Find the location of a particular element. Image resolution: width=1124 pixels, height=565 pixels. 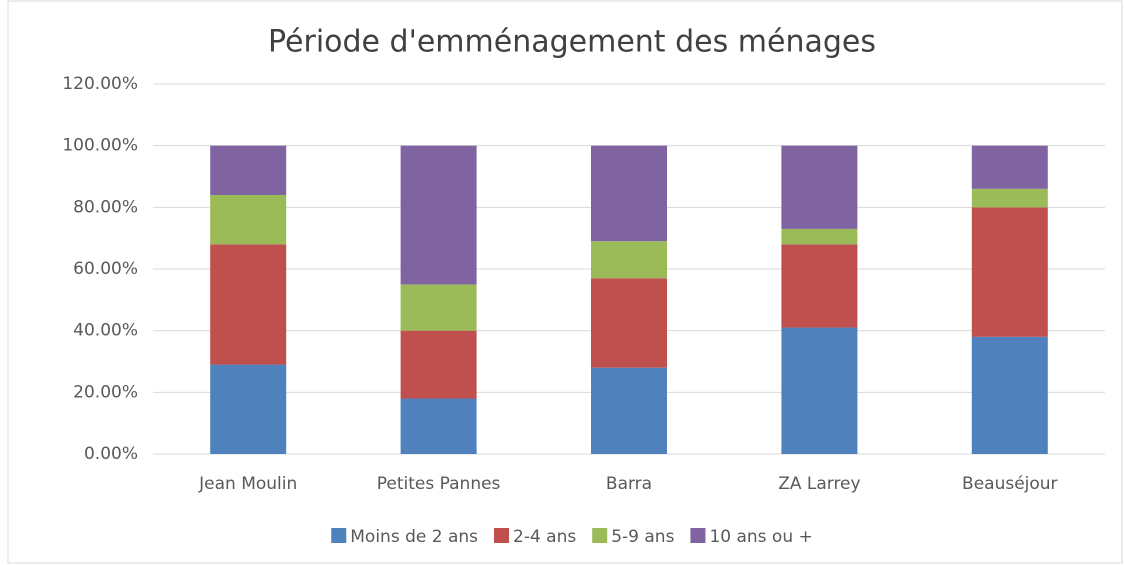

y-tick-label: 100.00% is located at coordinates (100, 146).